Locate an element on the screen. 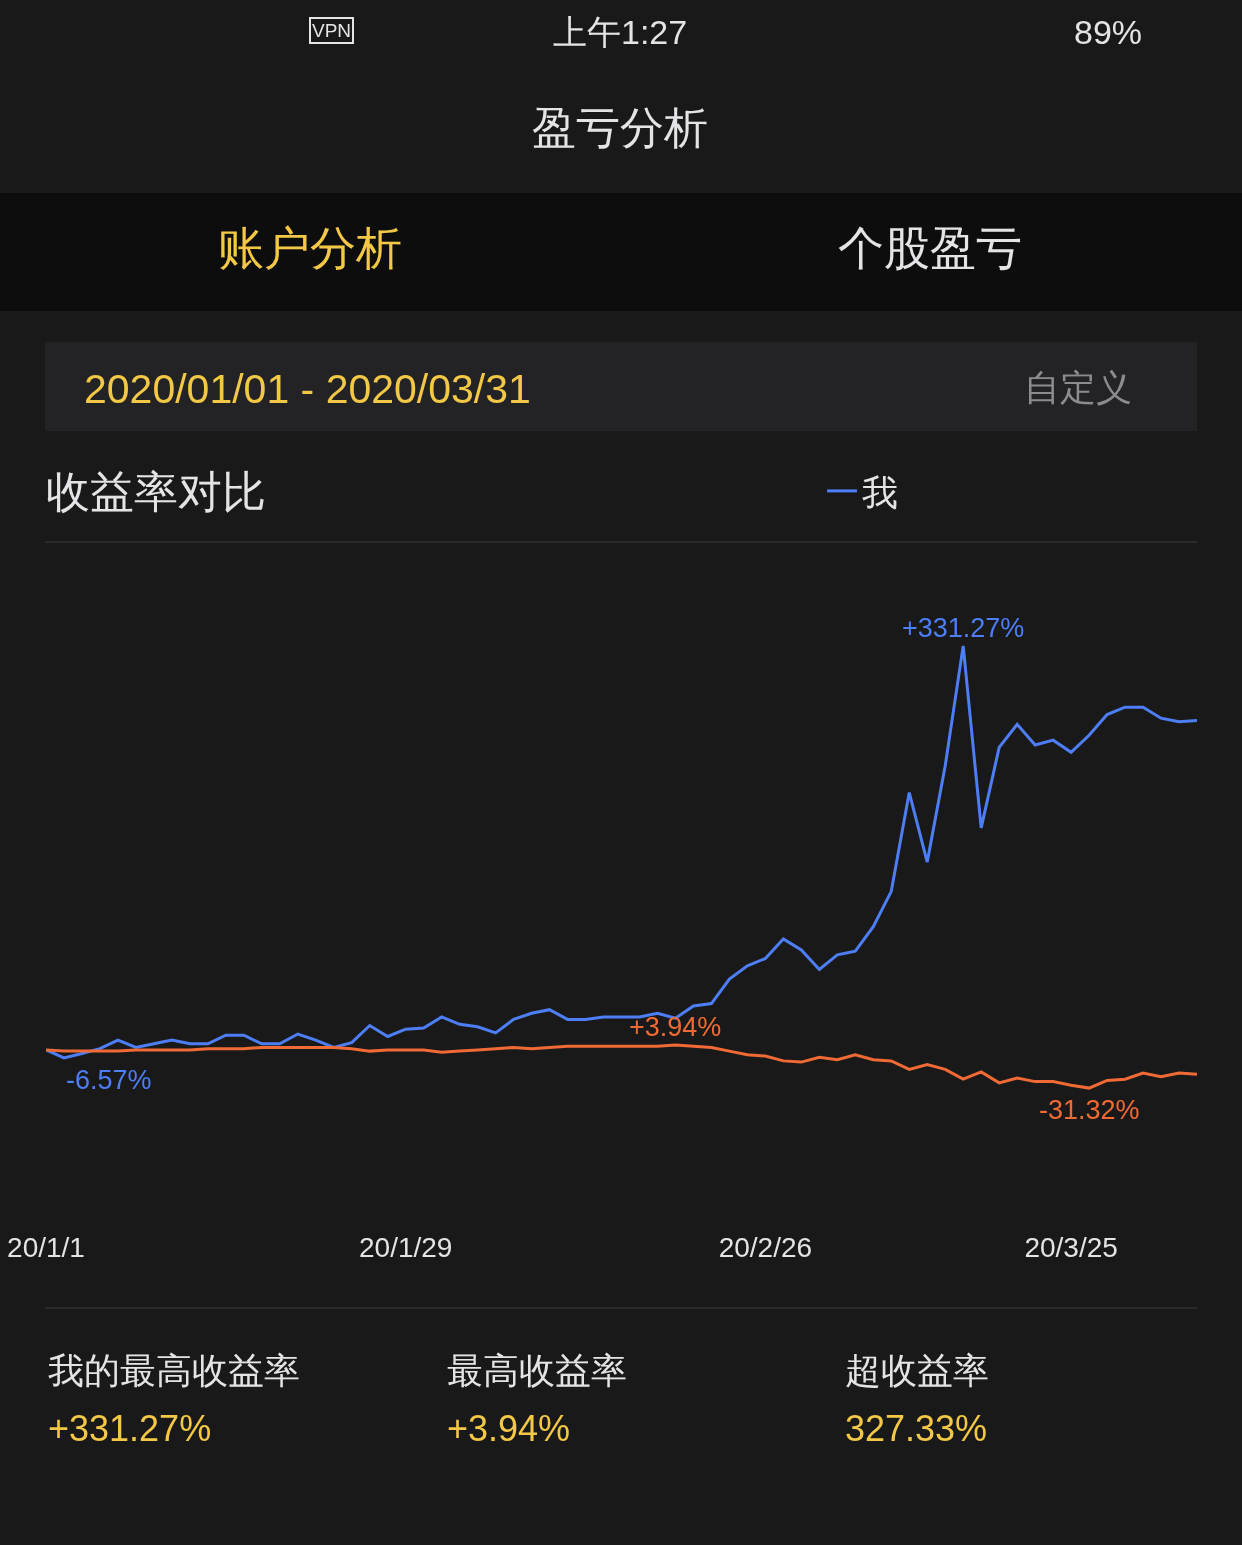 The height and width of the screenshot is (1545, 1242). data-label: +3.94% is located at coordinates (675, 1027).